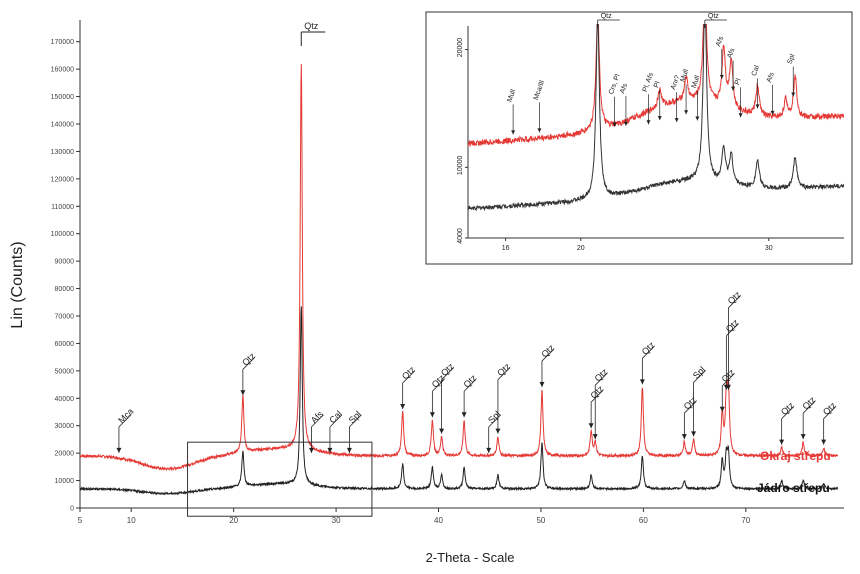 Image resolution: width=860 pixels, height=574 pixels. What do you see at coordinates (62, 70) in the screenshot?
I see `y-tick-label: 160000` at bounding box center [62, 70].